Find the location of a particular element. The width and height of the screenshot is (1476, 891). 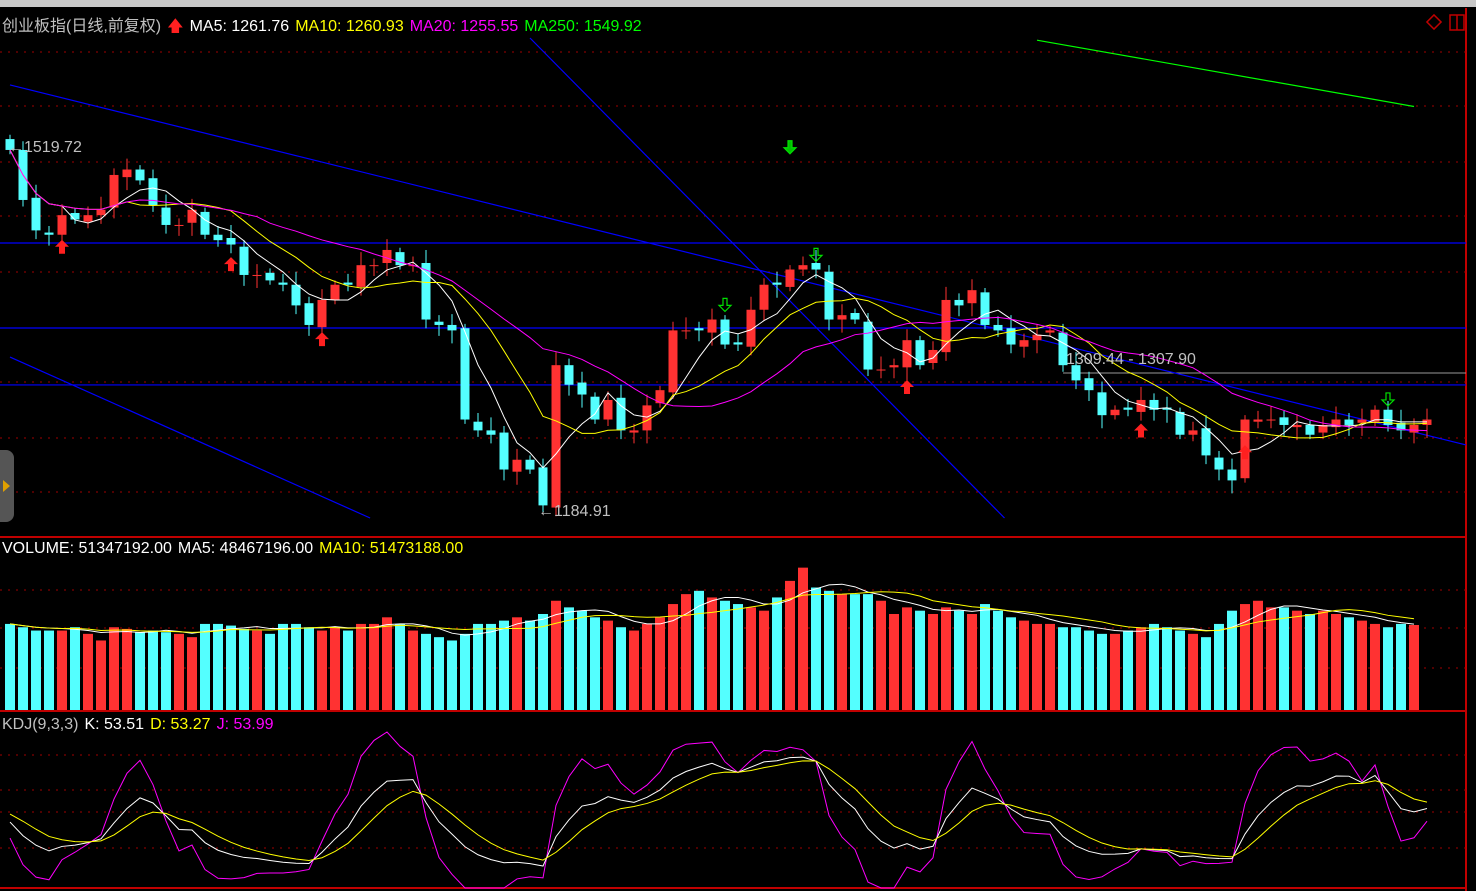

ma10-value: MA10: 1260.93 is located at coordinates (349, 26).